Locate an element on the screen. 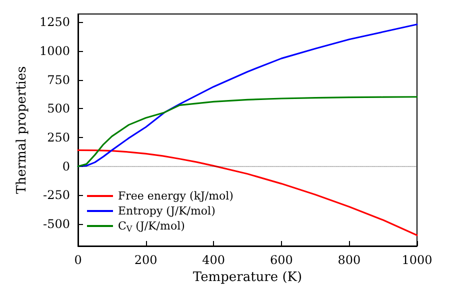 The width and height of the screenshot is (450, 300). x-tick-label: 0 is located at coordinates (78, 260).